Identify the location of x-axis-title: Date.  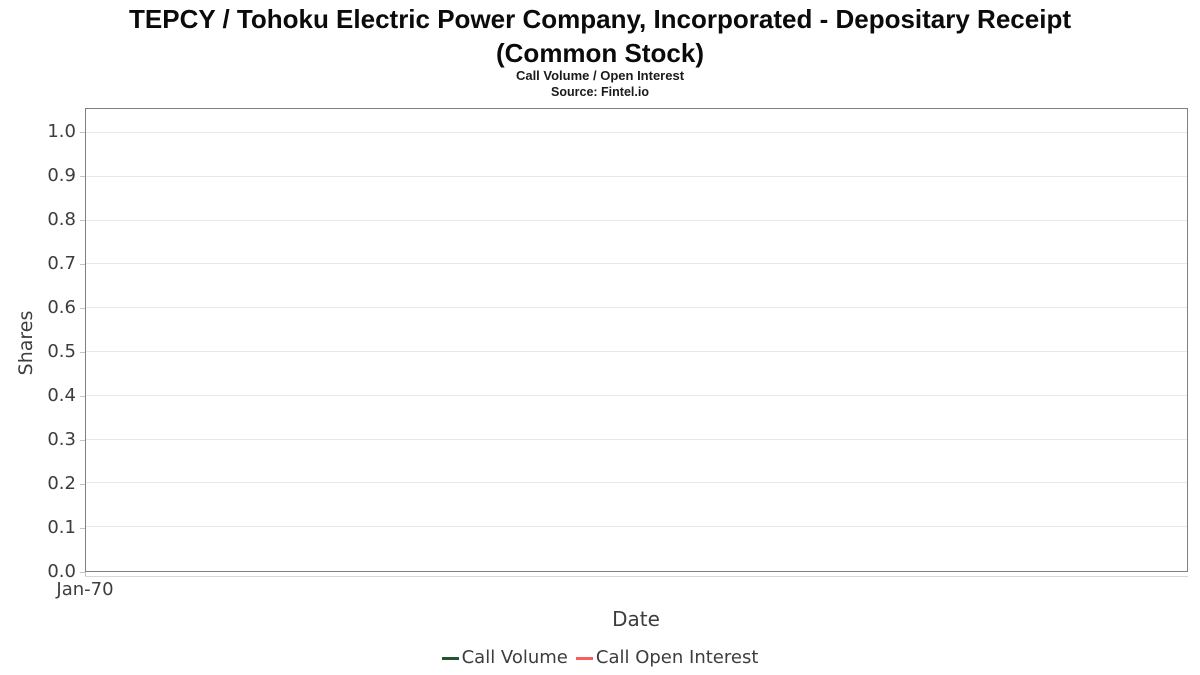
(636, 619).